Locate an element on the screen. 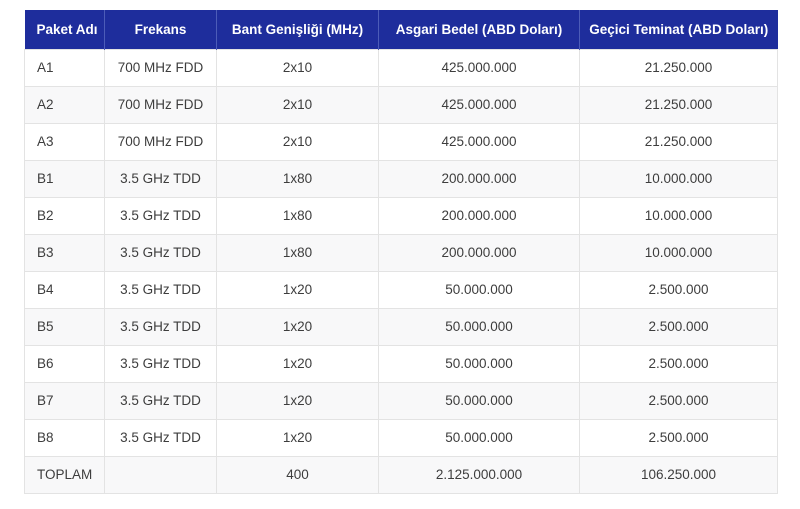 The image size is (800, 509). cell: 400 is located at coordinates (297, 474).